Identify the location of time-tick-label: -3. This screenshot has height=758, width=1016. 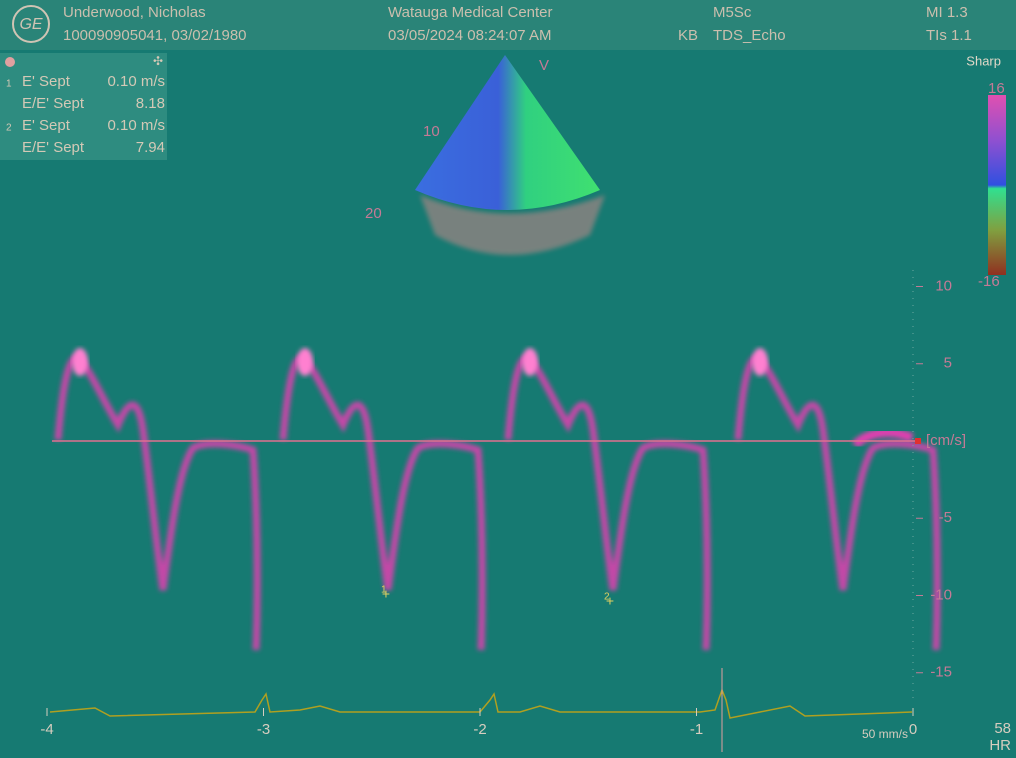
(263, 729).